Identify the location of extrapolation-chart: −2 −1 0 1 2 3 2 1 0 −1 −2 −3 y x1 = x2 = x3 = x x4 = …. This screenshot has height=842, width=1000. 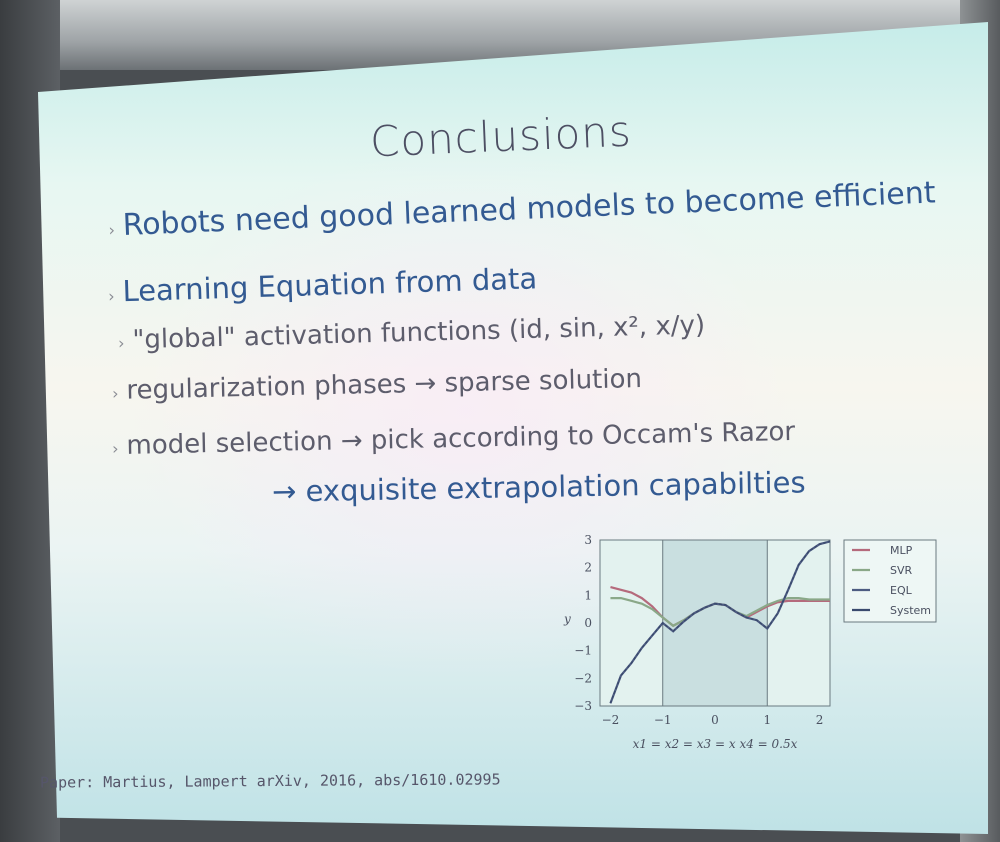
(750, 642).